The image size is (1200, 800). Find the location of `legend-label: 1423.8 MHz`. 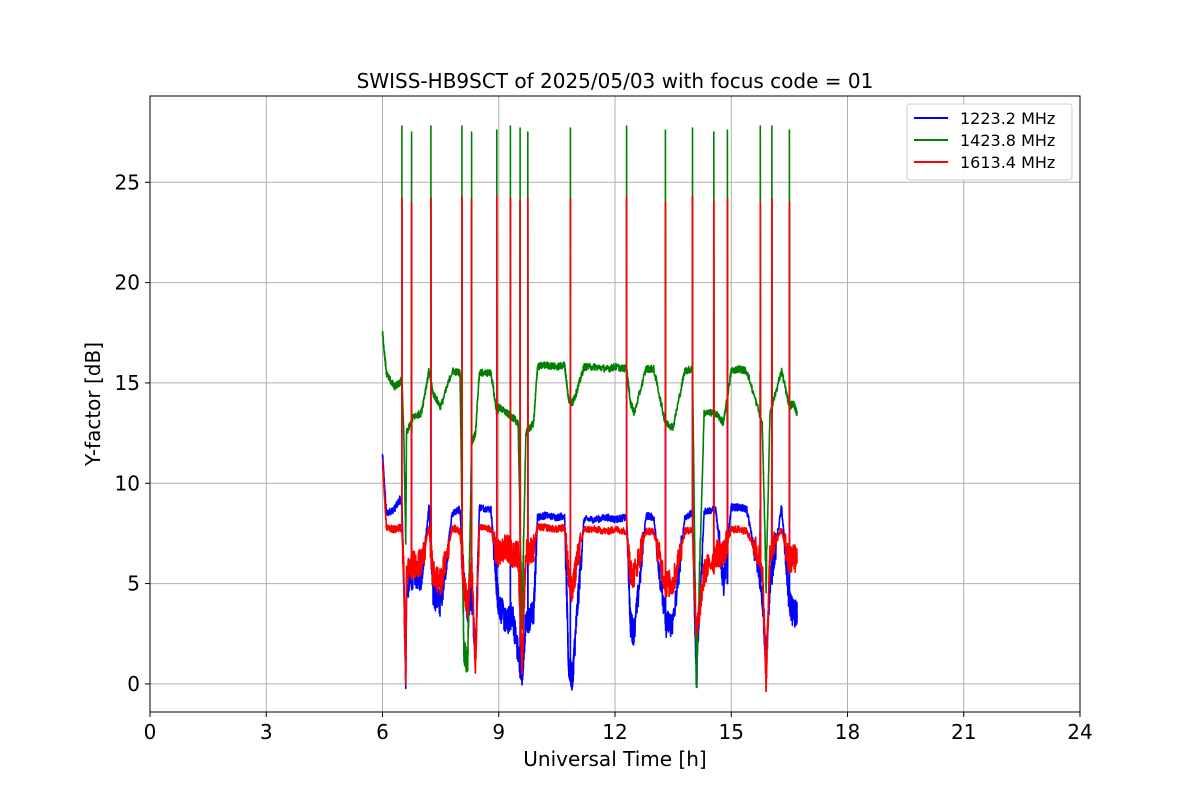

legend-label: 1423.8 MHz is located at coordinates (1007, 140).